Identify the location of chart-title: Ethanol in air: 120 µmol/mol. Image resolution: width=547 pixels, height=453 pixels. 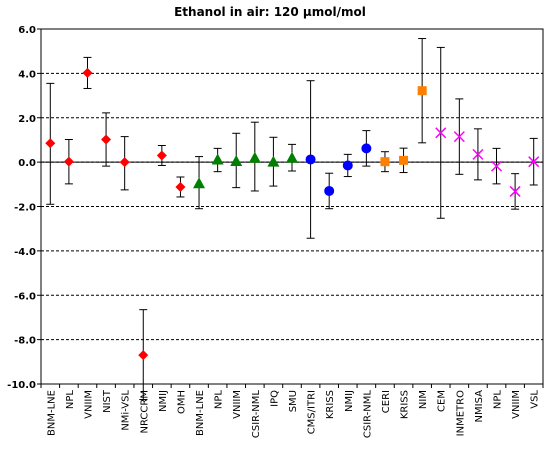
(270, 12).